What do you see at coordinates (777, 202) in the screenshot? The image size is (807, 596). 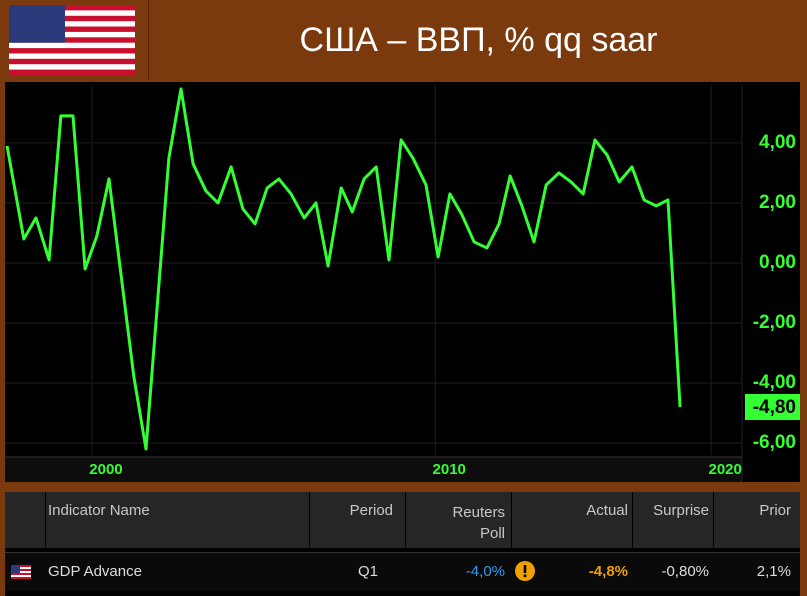 I see `y-tick-label: 2,00` at bounding box center [777, 202].